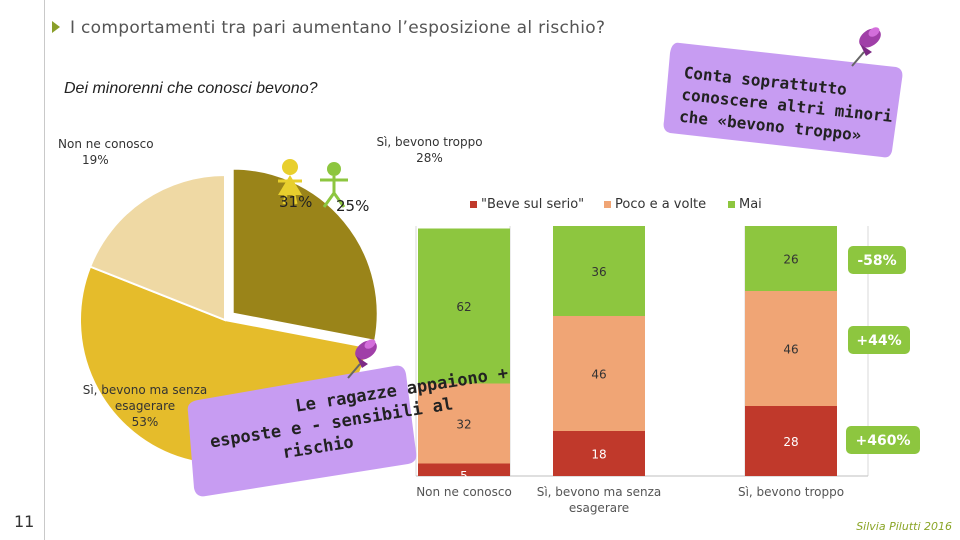 This screenshot has width=960, height=540. I want to click on note-top-right, so click(783, 100).